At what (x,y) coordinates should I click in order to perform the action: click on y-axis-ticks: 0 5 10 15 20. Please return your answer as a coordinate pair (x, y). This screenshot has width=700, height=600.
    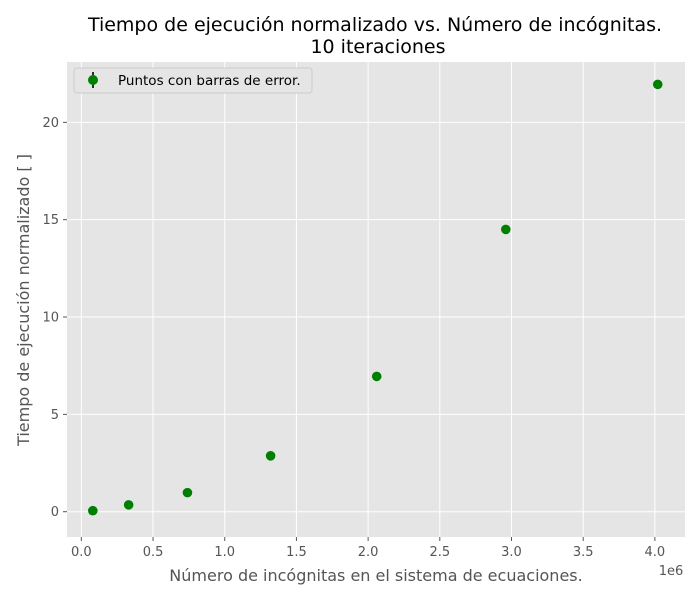
    Looking at the image, I should click on (54, 318).